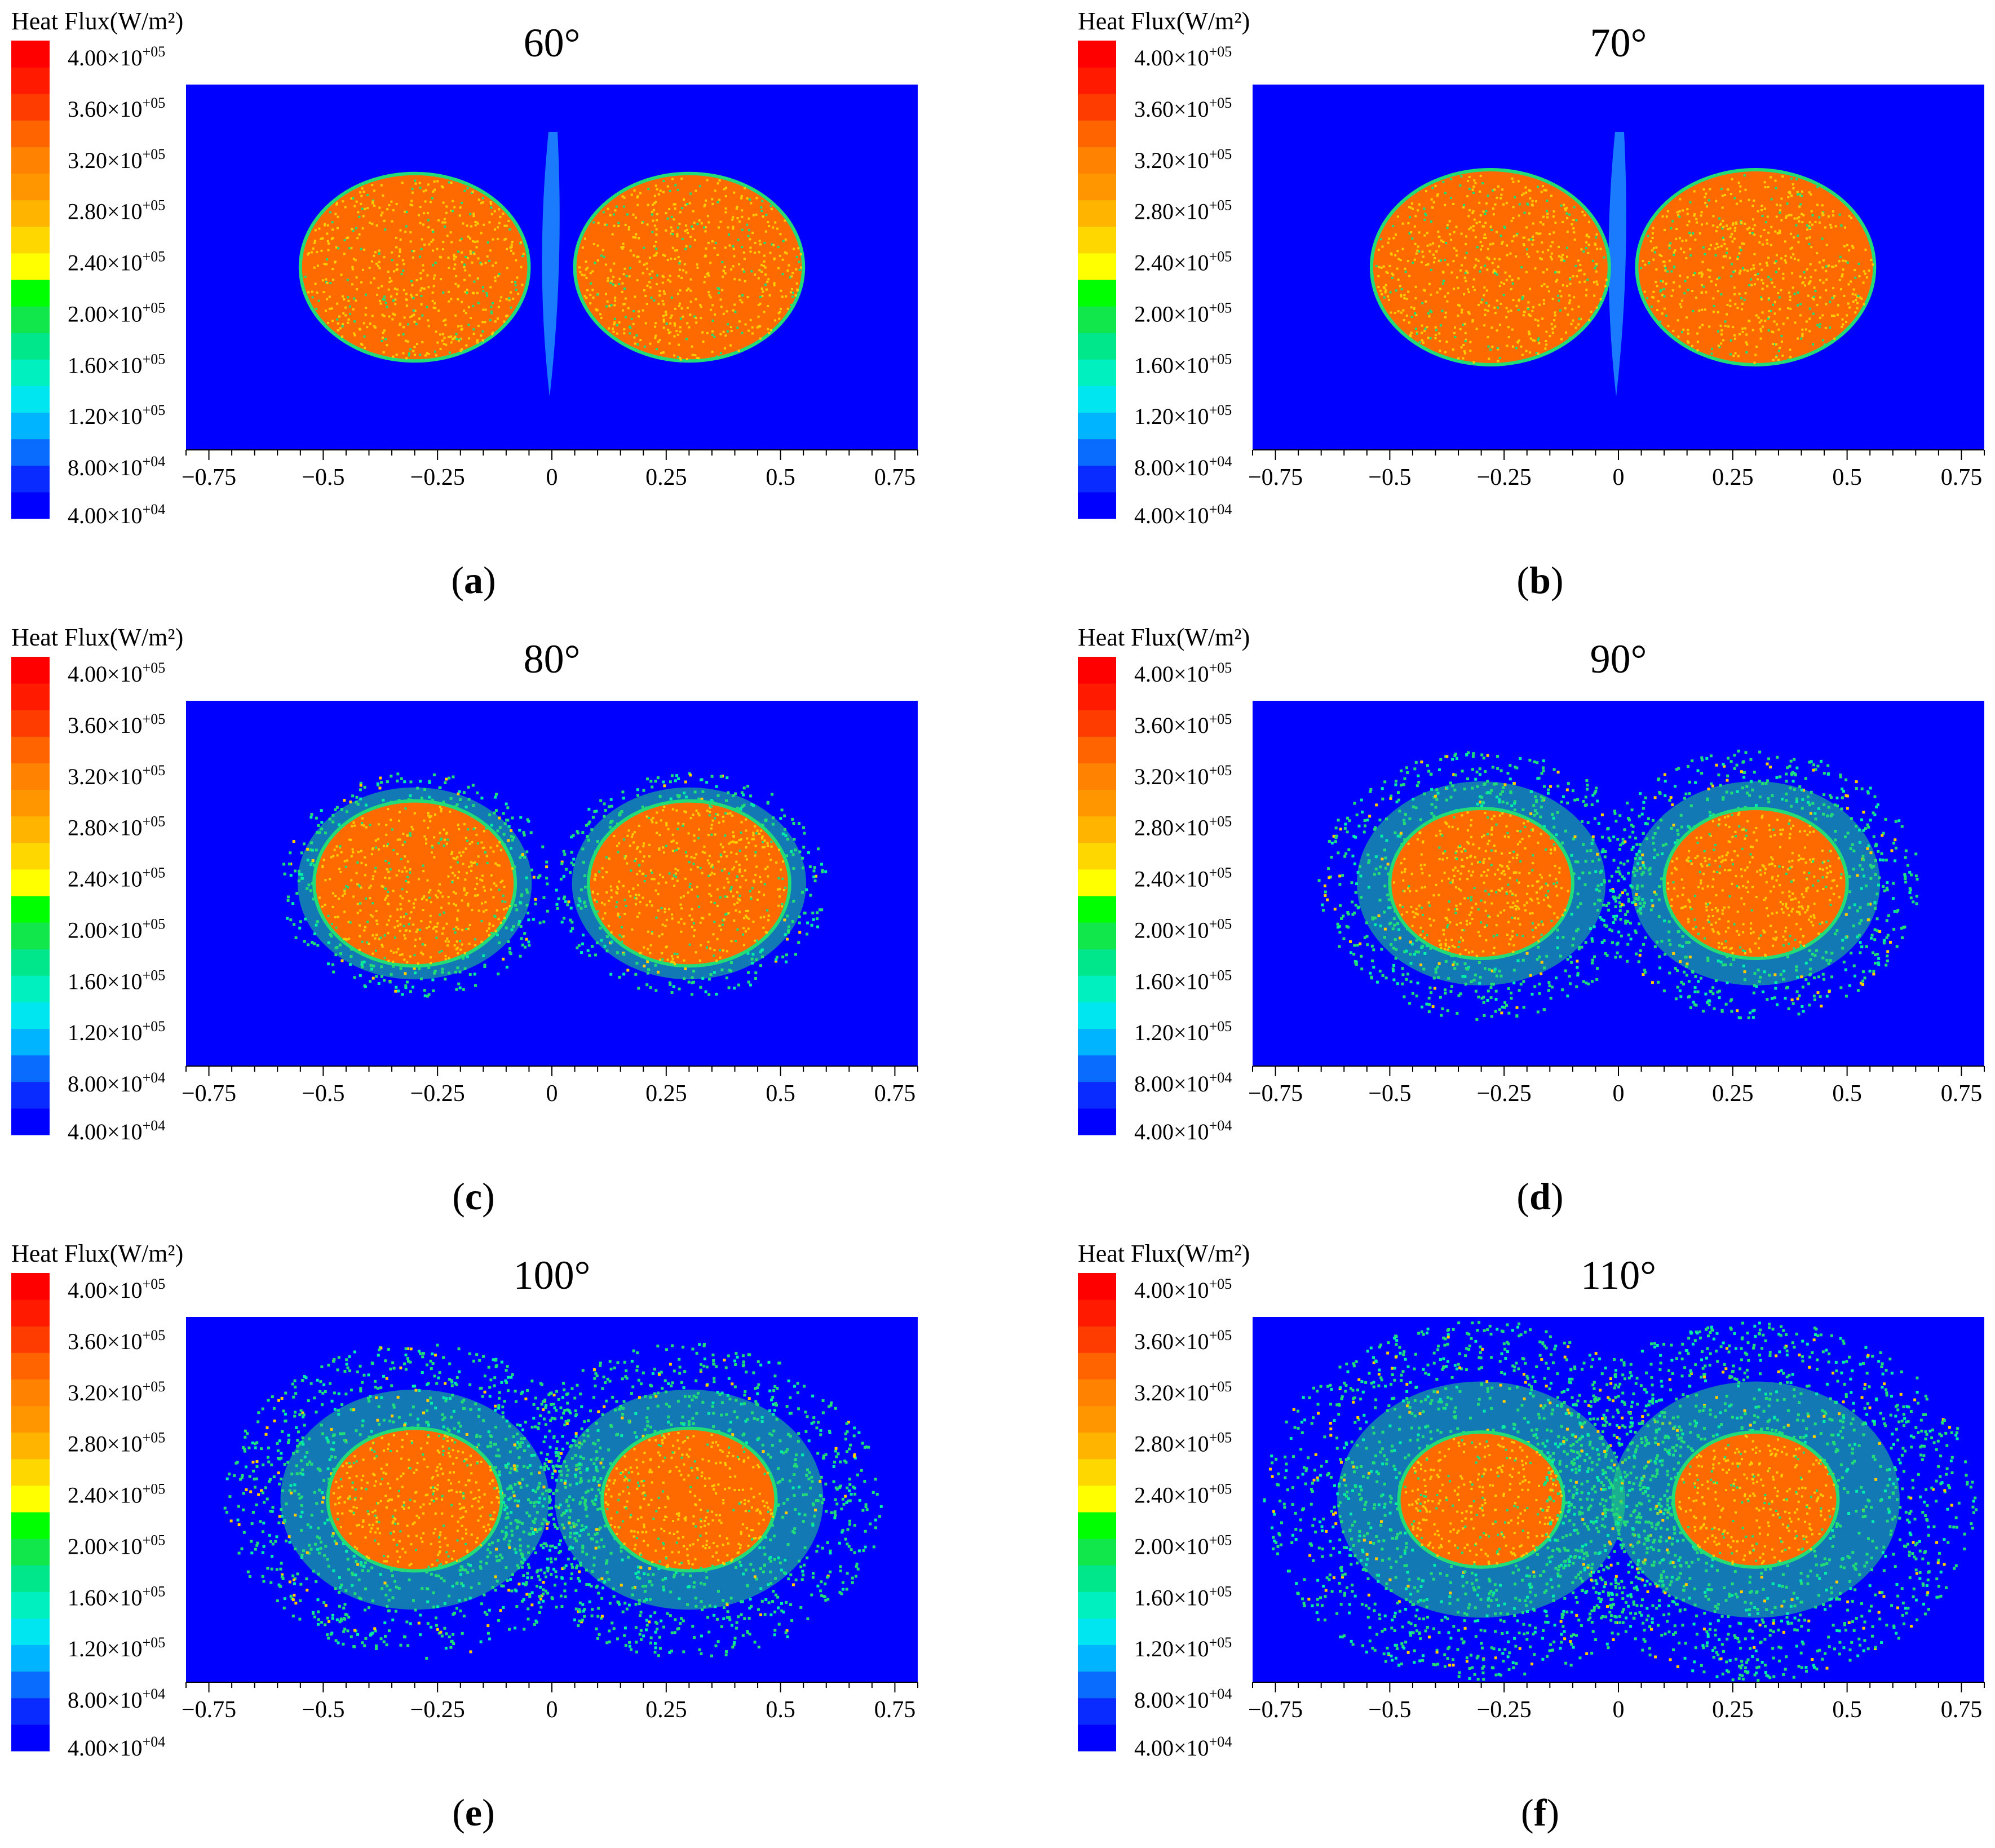  I want to click on heat-field, so click(1618, 885).